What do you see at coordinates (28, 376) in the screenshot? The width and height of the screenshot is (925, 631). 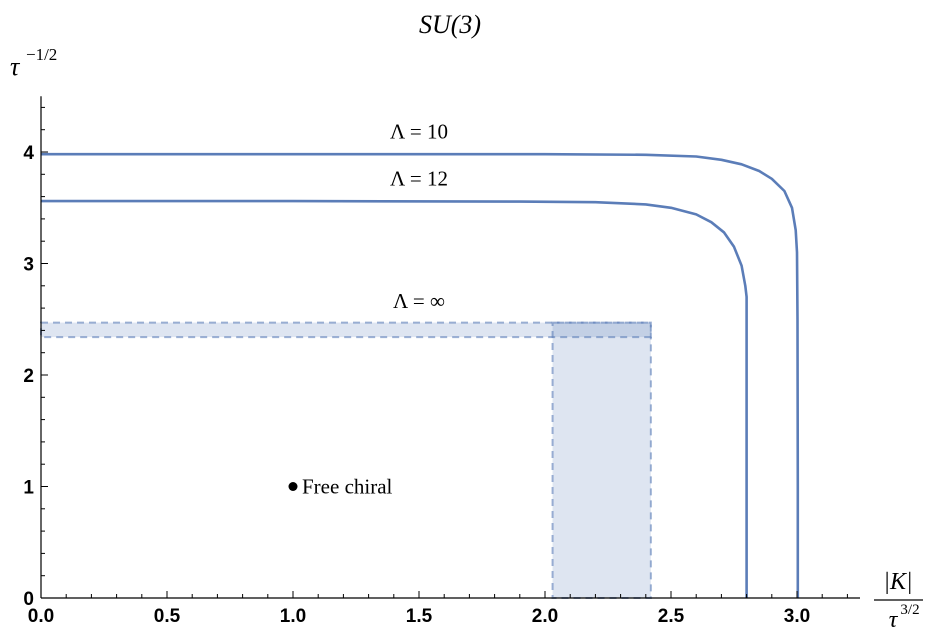 I see `y-tick-label: 2` at bounding box center [28, 376].